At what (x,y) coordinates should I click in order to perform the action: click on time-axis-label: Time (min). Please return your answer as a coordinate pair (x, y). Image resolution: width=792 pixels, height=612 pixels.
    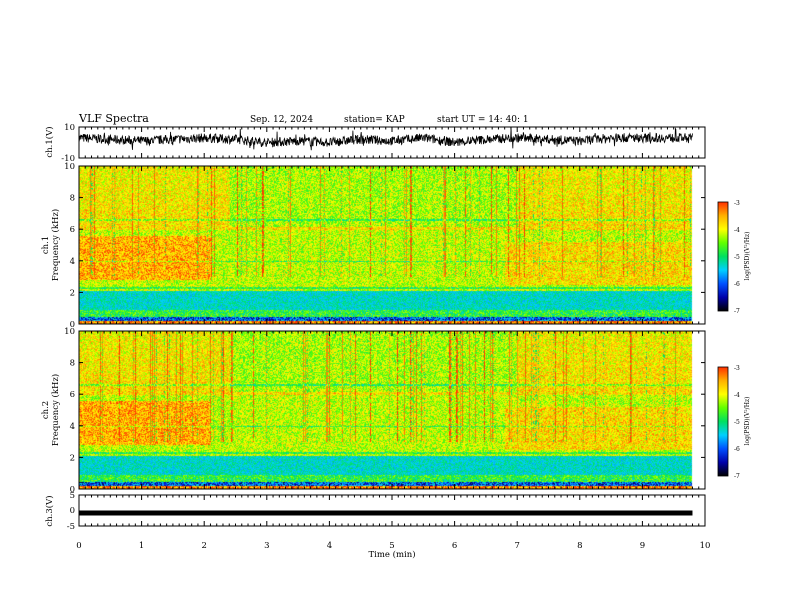
    Looking at the image, I should click on (391, 554).